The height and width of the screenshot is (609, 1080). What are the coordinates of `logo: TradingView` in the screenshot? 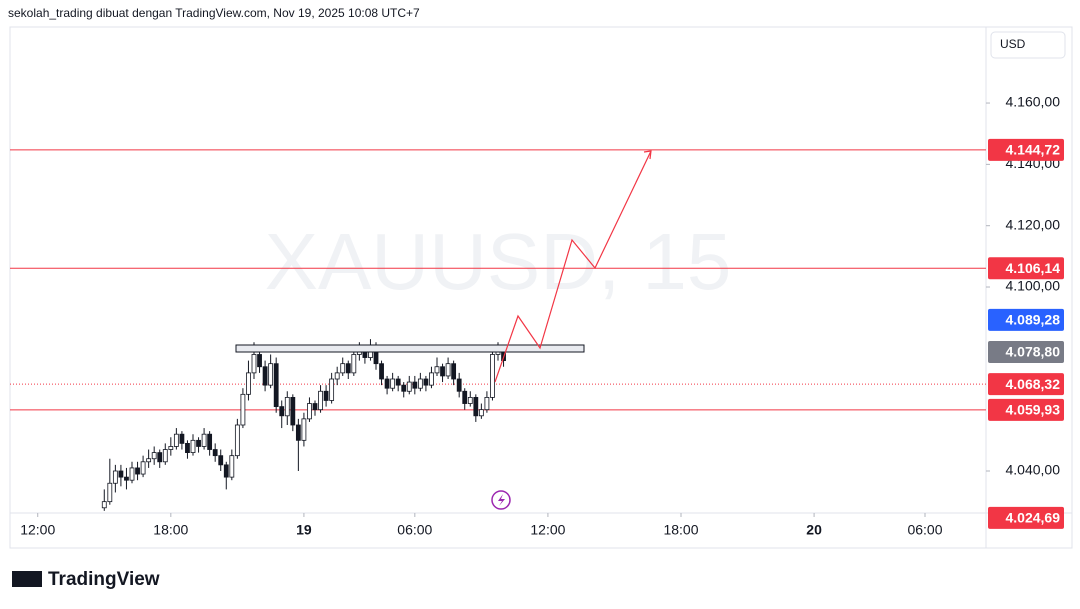 It's located at (104, 579).